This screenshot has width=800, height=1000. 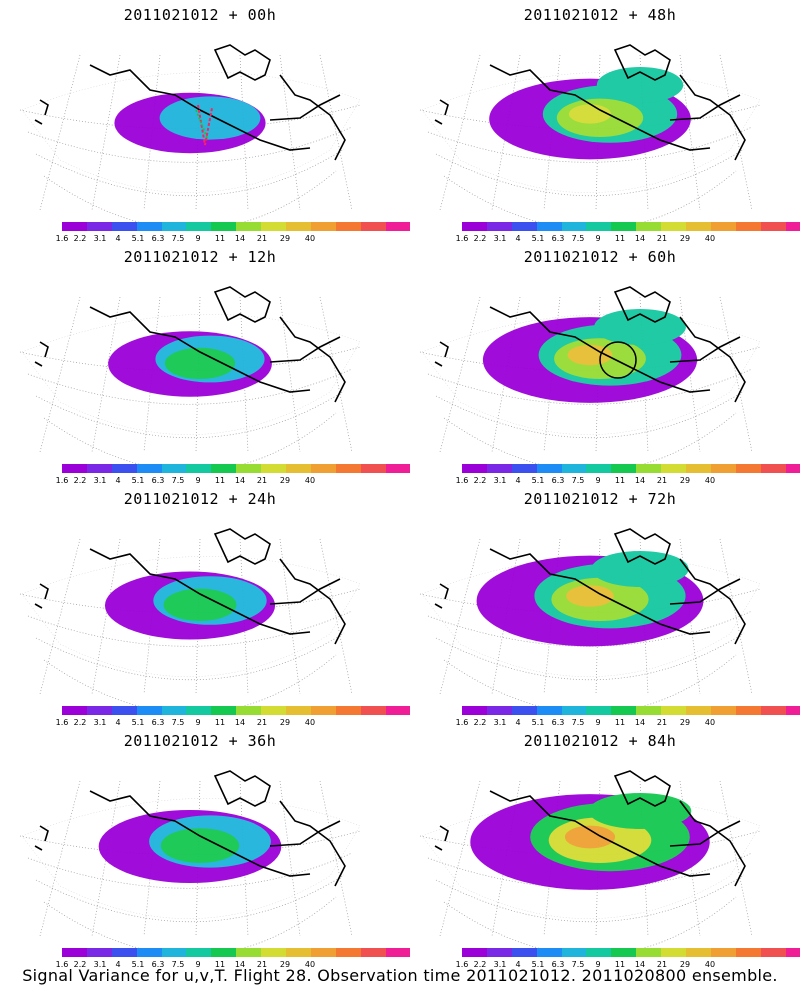 What do you see at coordinates (600, 741) in the screenshot?
I see `panel-title: 2011021012 + 84h` at bounding box center [600, 741].